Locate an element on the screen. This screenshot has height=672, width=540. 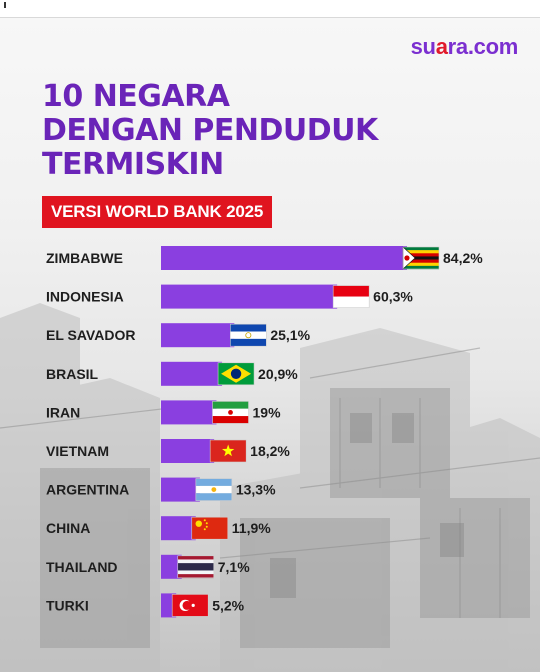
turkey-flag-icon is located at coordinates (190, 605).